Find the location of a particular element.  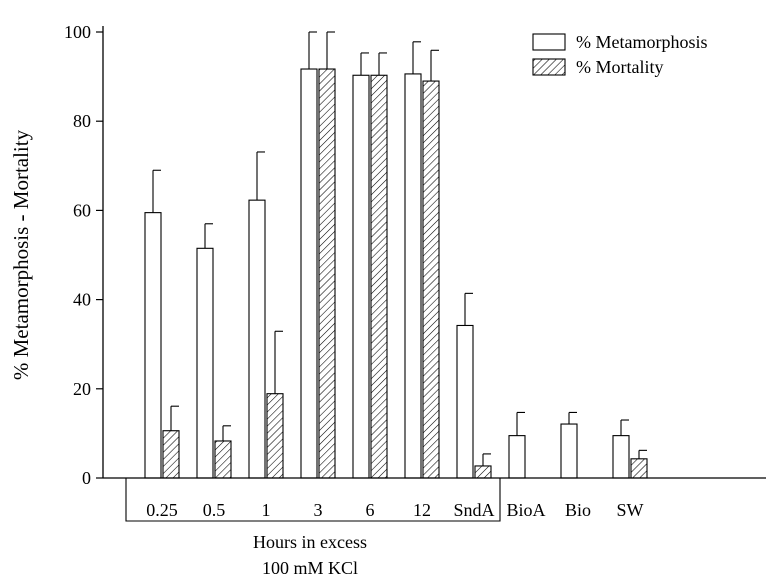

mortality-bar-0.5 is located at coordinates (223, 459).